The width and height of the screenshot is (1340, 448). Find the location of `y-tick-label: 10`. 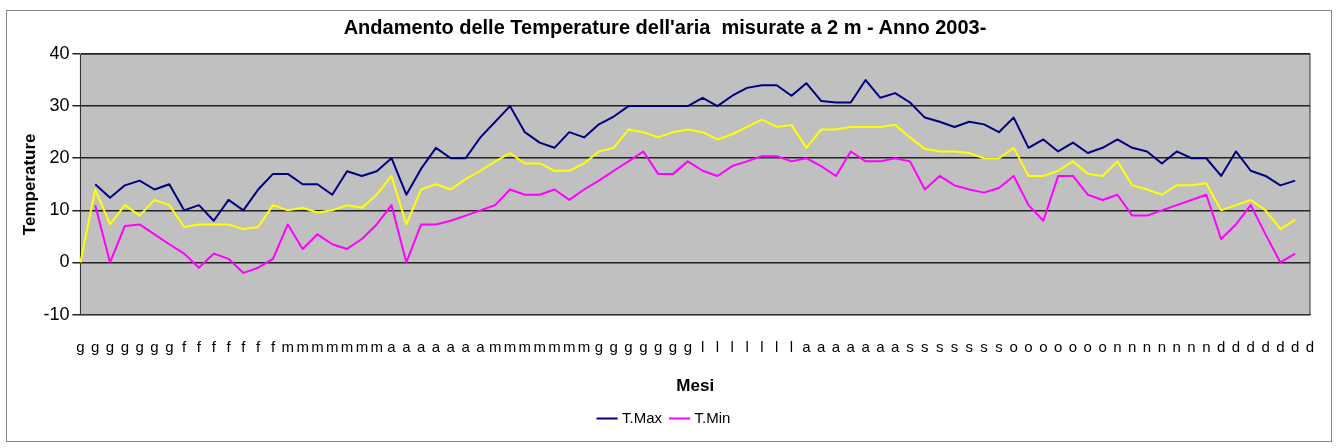

y-tick-label: 10 is located at coordinates (59, 209).